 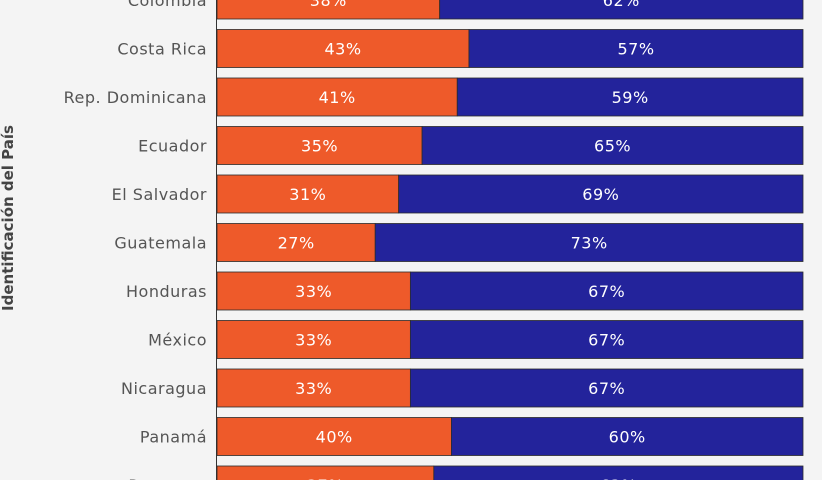 I want to click on bar-value-label: 62%, so click(x=621, y=5).